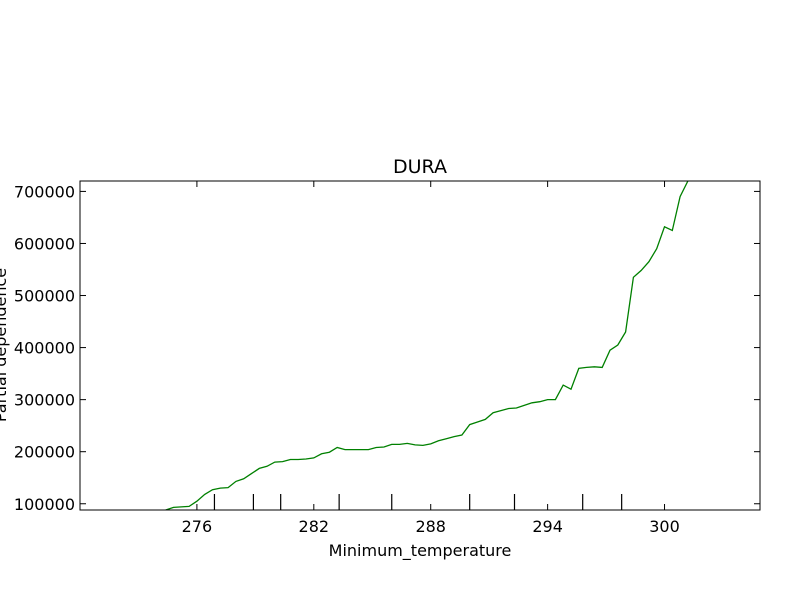 The width and height of the screenshot is (800, 600). Describe the element at coordinates (314, 526) in the screenshot. I see `x-tick-label-282: 282` at that location.